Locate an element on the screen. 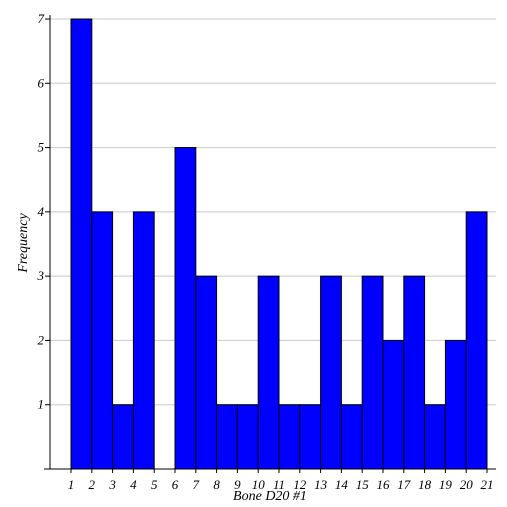 Image resolution: width=507 pixels, height=507 pixels. x-tick-label-2: 2 is located at coordinates (92, 484).